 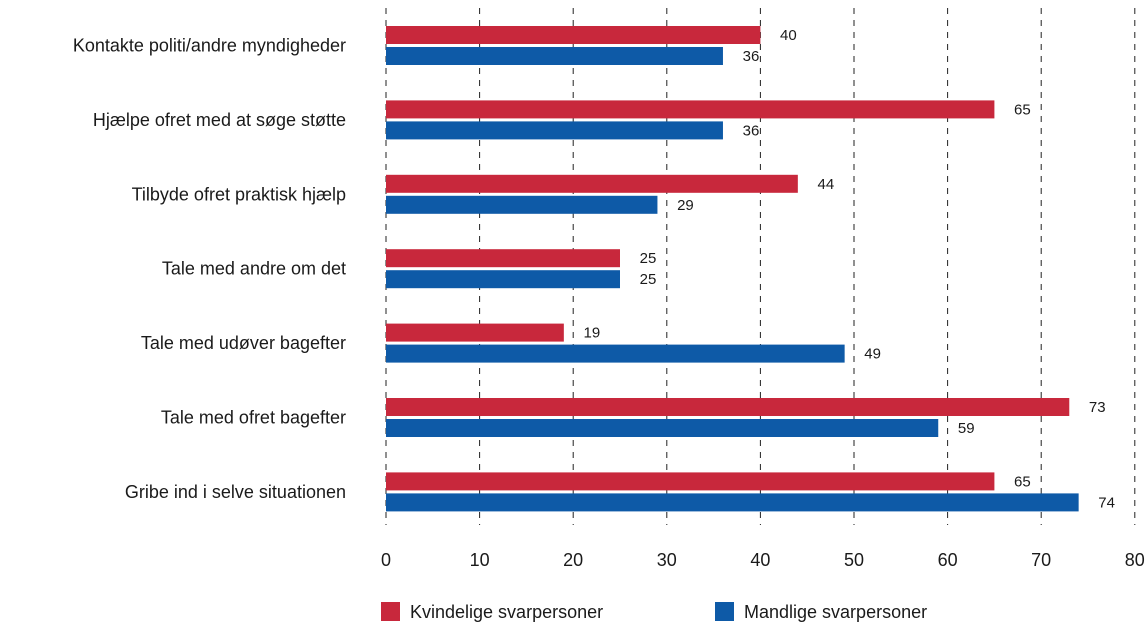 I want to click on data-label: 49, so click(x=872, y=354).